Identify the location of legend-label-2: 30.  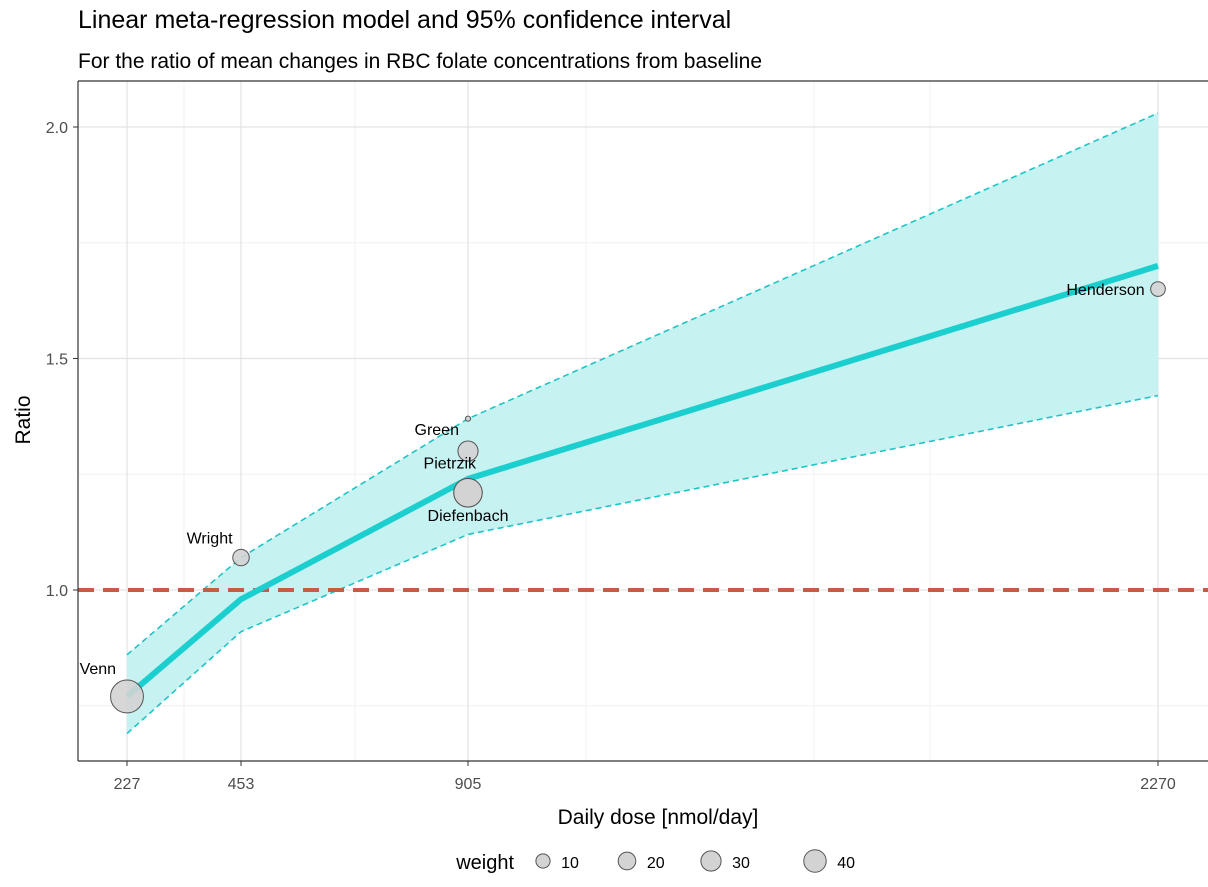
(741, 863).